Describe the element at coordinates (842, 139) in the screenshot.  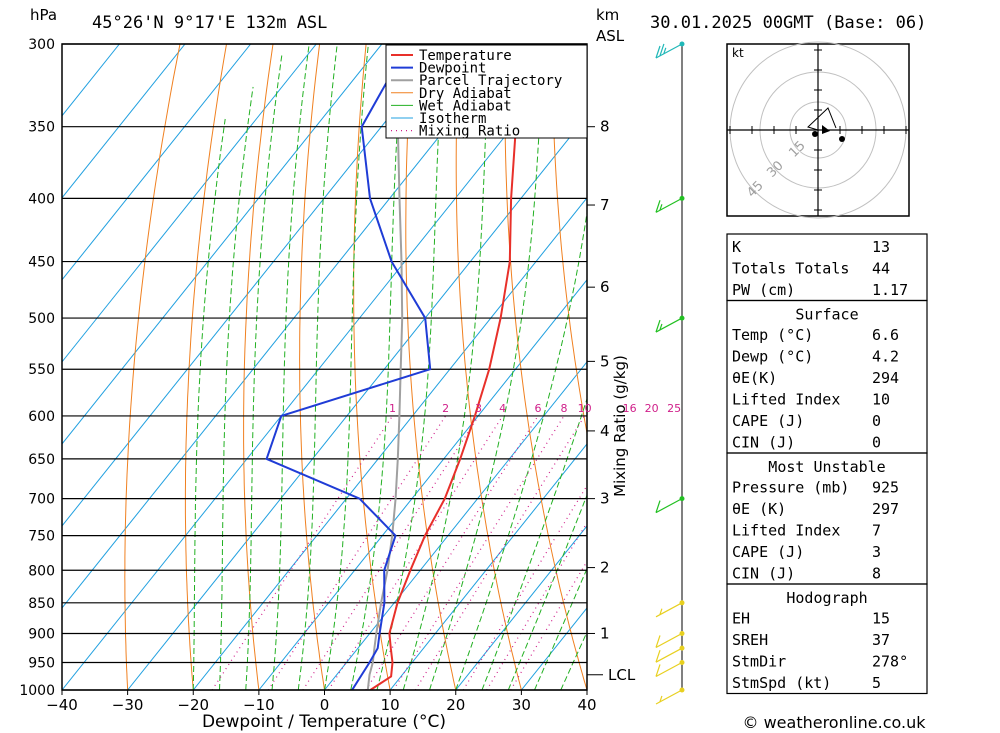
I see `hodograph-point` at that location.